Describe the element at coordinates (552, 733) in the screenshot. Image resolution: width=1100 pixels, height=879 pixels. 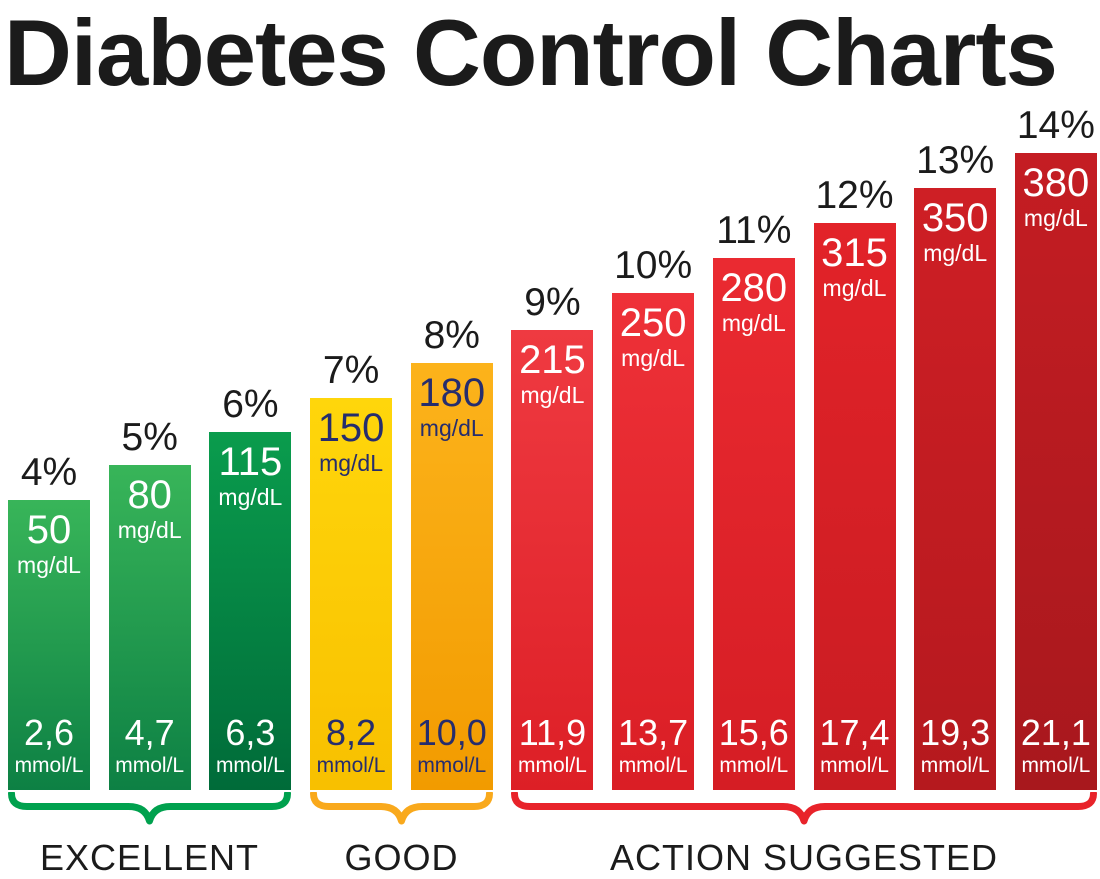
I see `mmol-value: 11,9` at that location.